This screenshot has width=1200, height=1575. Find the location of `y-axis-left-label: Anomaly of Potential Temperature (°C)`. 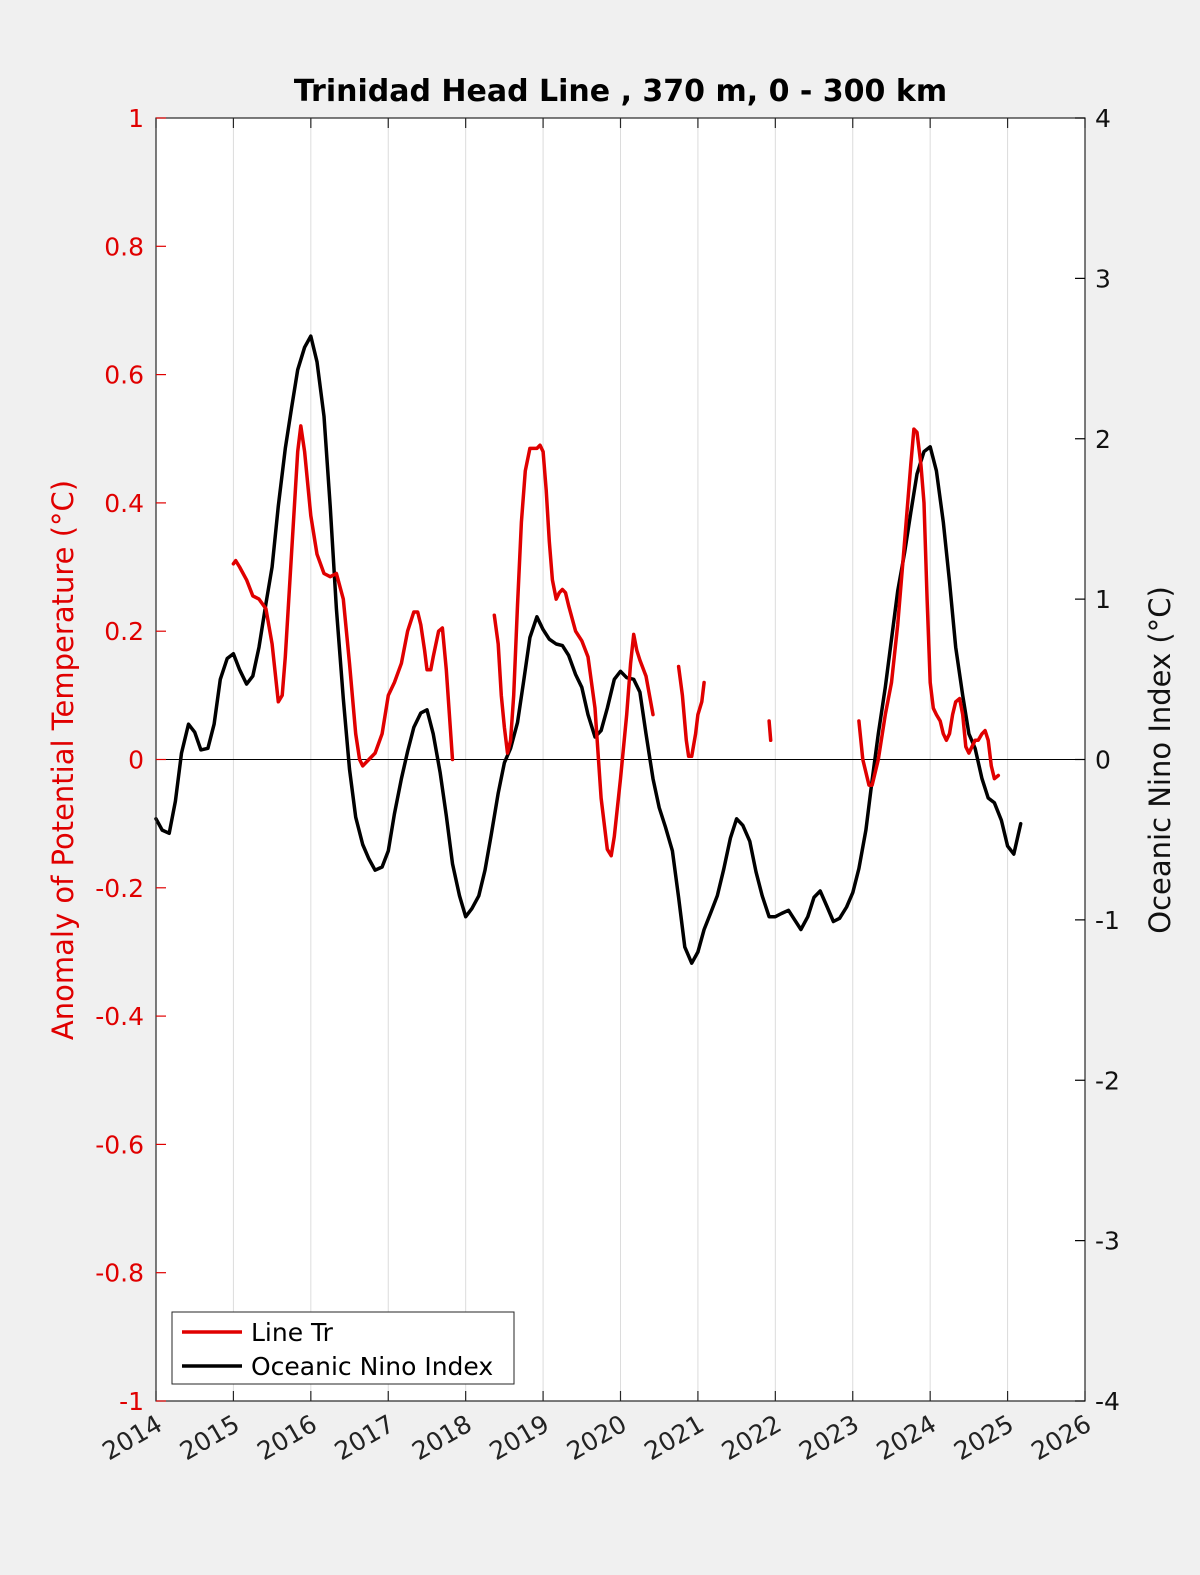

y-axis-left-label: Anomaly of Potential Temperature (°C) is located at coordinates (63, 760).